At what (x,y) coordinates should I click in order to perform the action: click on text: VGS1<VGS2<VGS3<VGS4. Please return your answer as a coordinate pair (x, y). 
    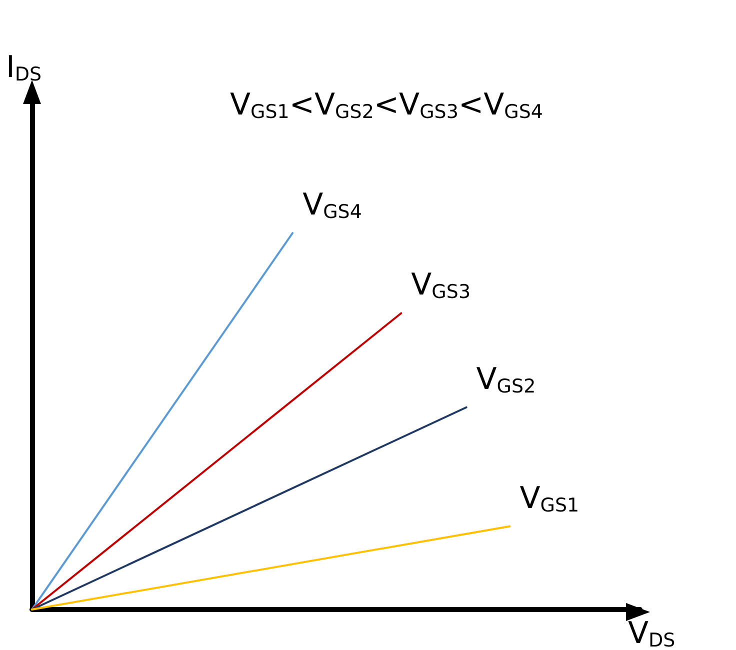
    Looking at the image, I should click on (386, 105).